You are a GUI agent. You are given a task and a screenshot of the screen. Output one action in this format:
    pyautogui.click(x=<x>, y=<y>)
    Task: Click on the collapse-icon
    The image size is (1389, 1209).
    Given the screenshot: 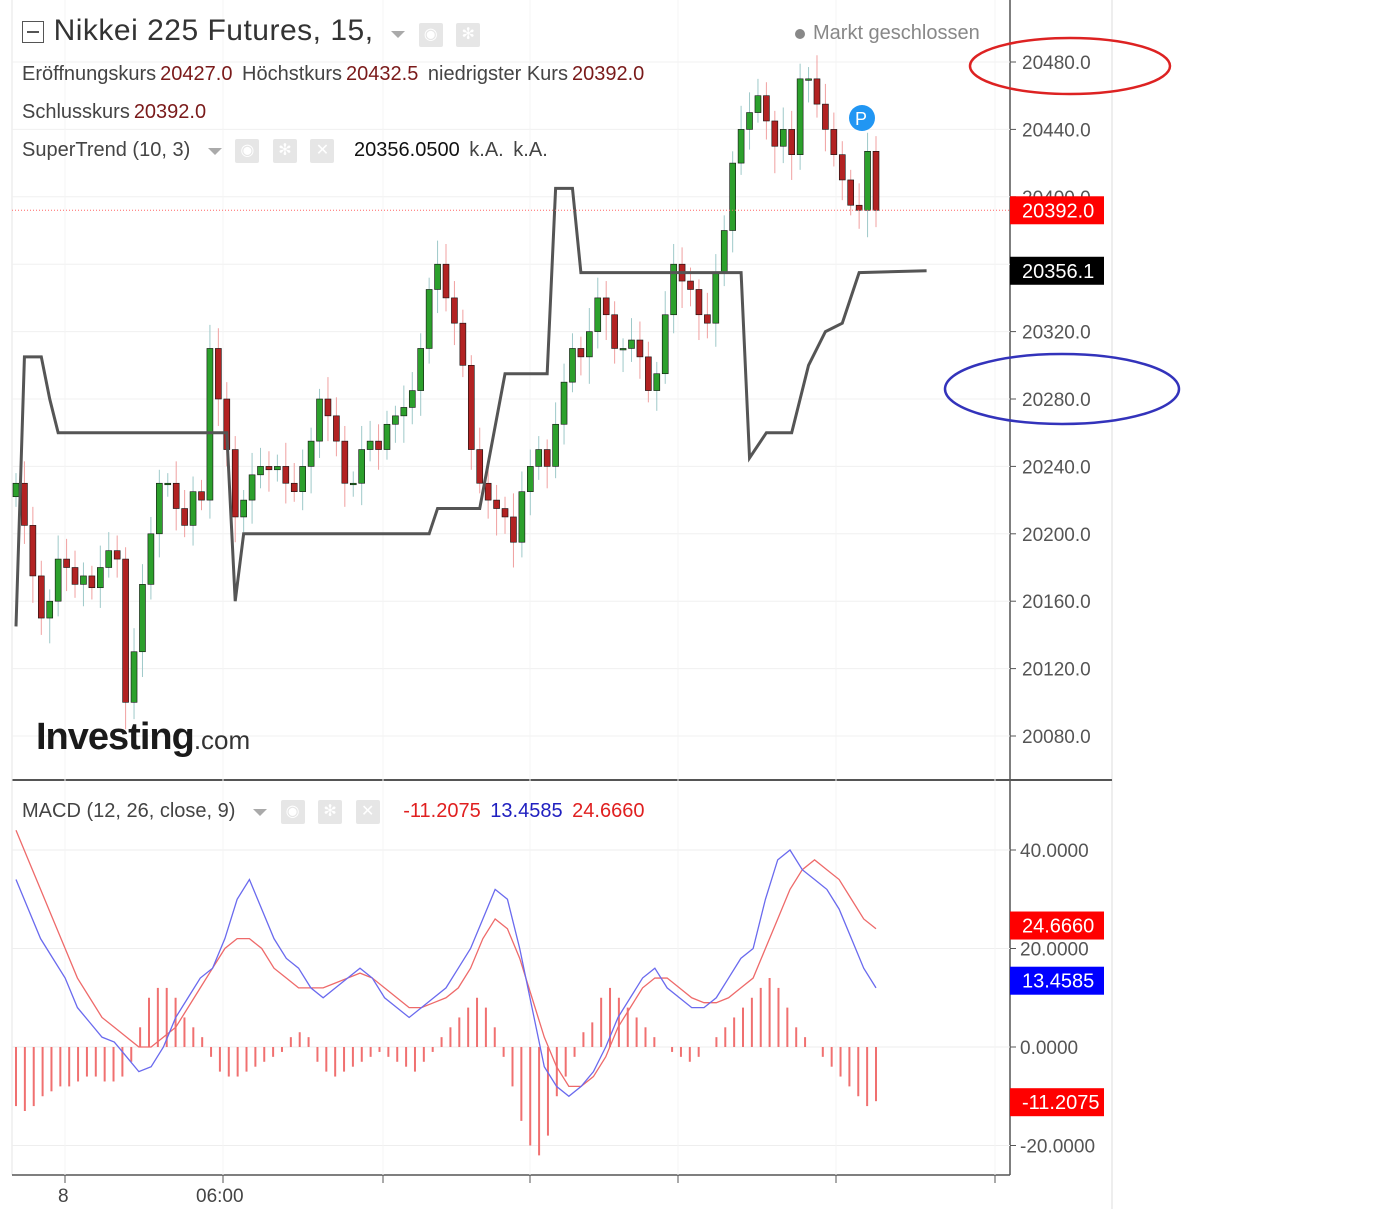 What is the action you would take?
    pyautogui.click(x=33, y=31)
    